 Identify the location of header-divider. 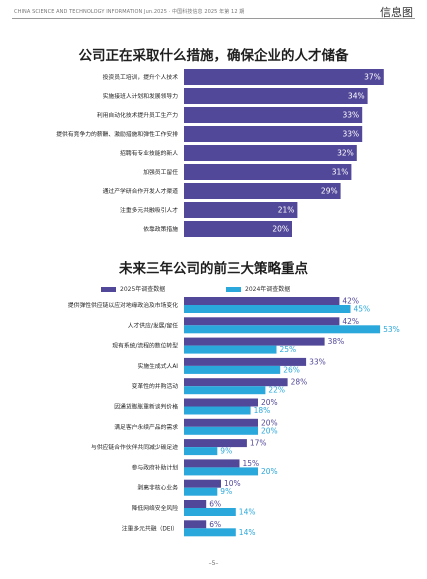
(213, 18).